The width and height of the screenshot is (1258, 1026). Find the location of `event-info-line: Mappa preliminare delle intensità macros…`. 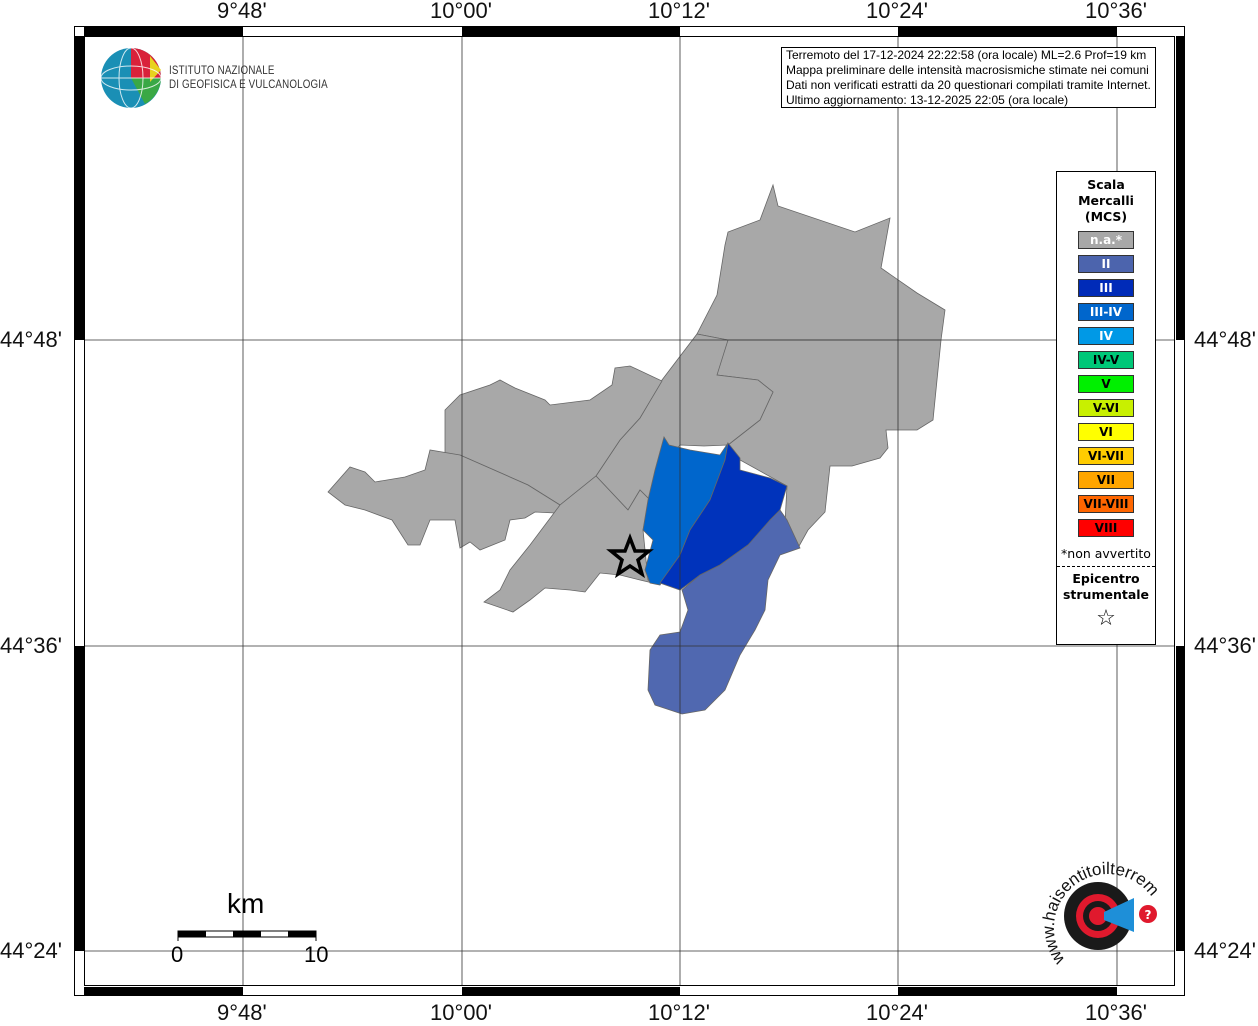

event-info-line: Mappa preliminare delle intensità macros… is located at coordinates (967, 70).